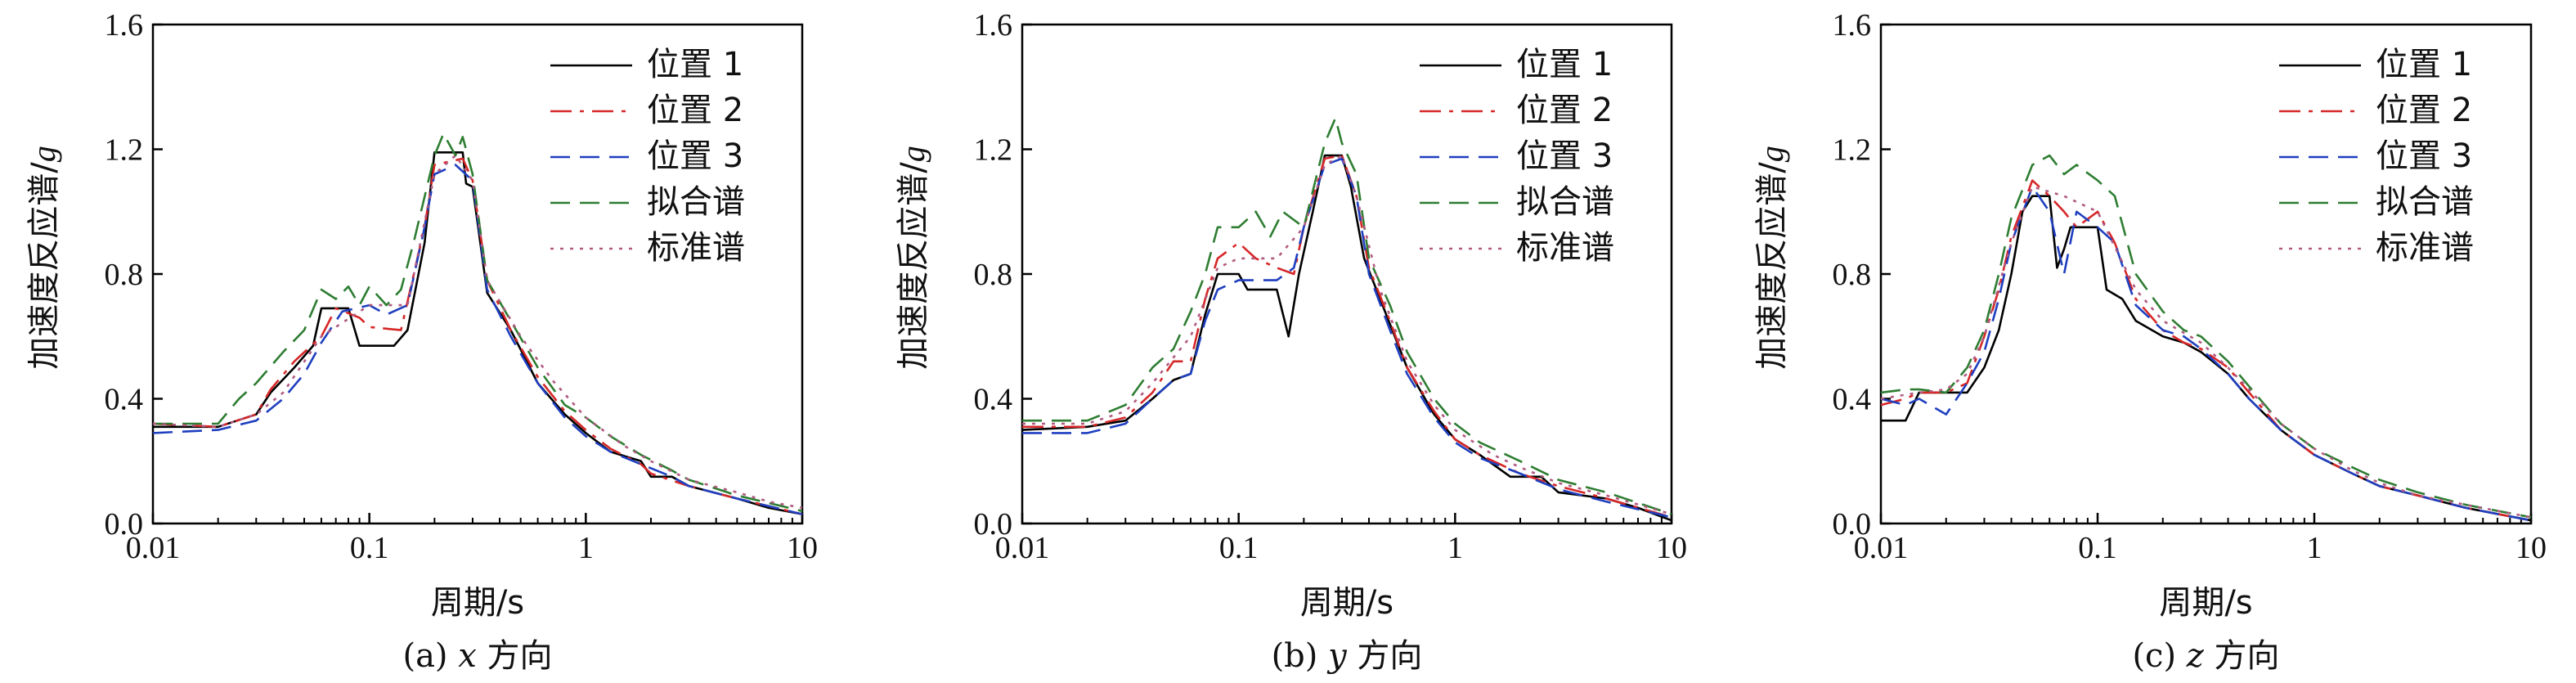 This screenshot has width=2576, height=683. I want to click on caption-axis: z, so click(2195, 656).